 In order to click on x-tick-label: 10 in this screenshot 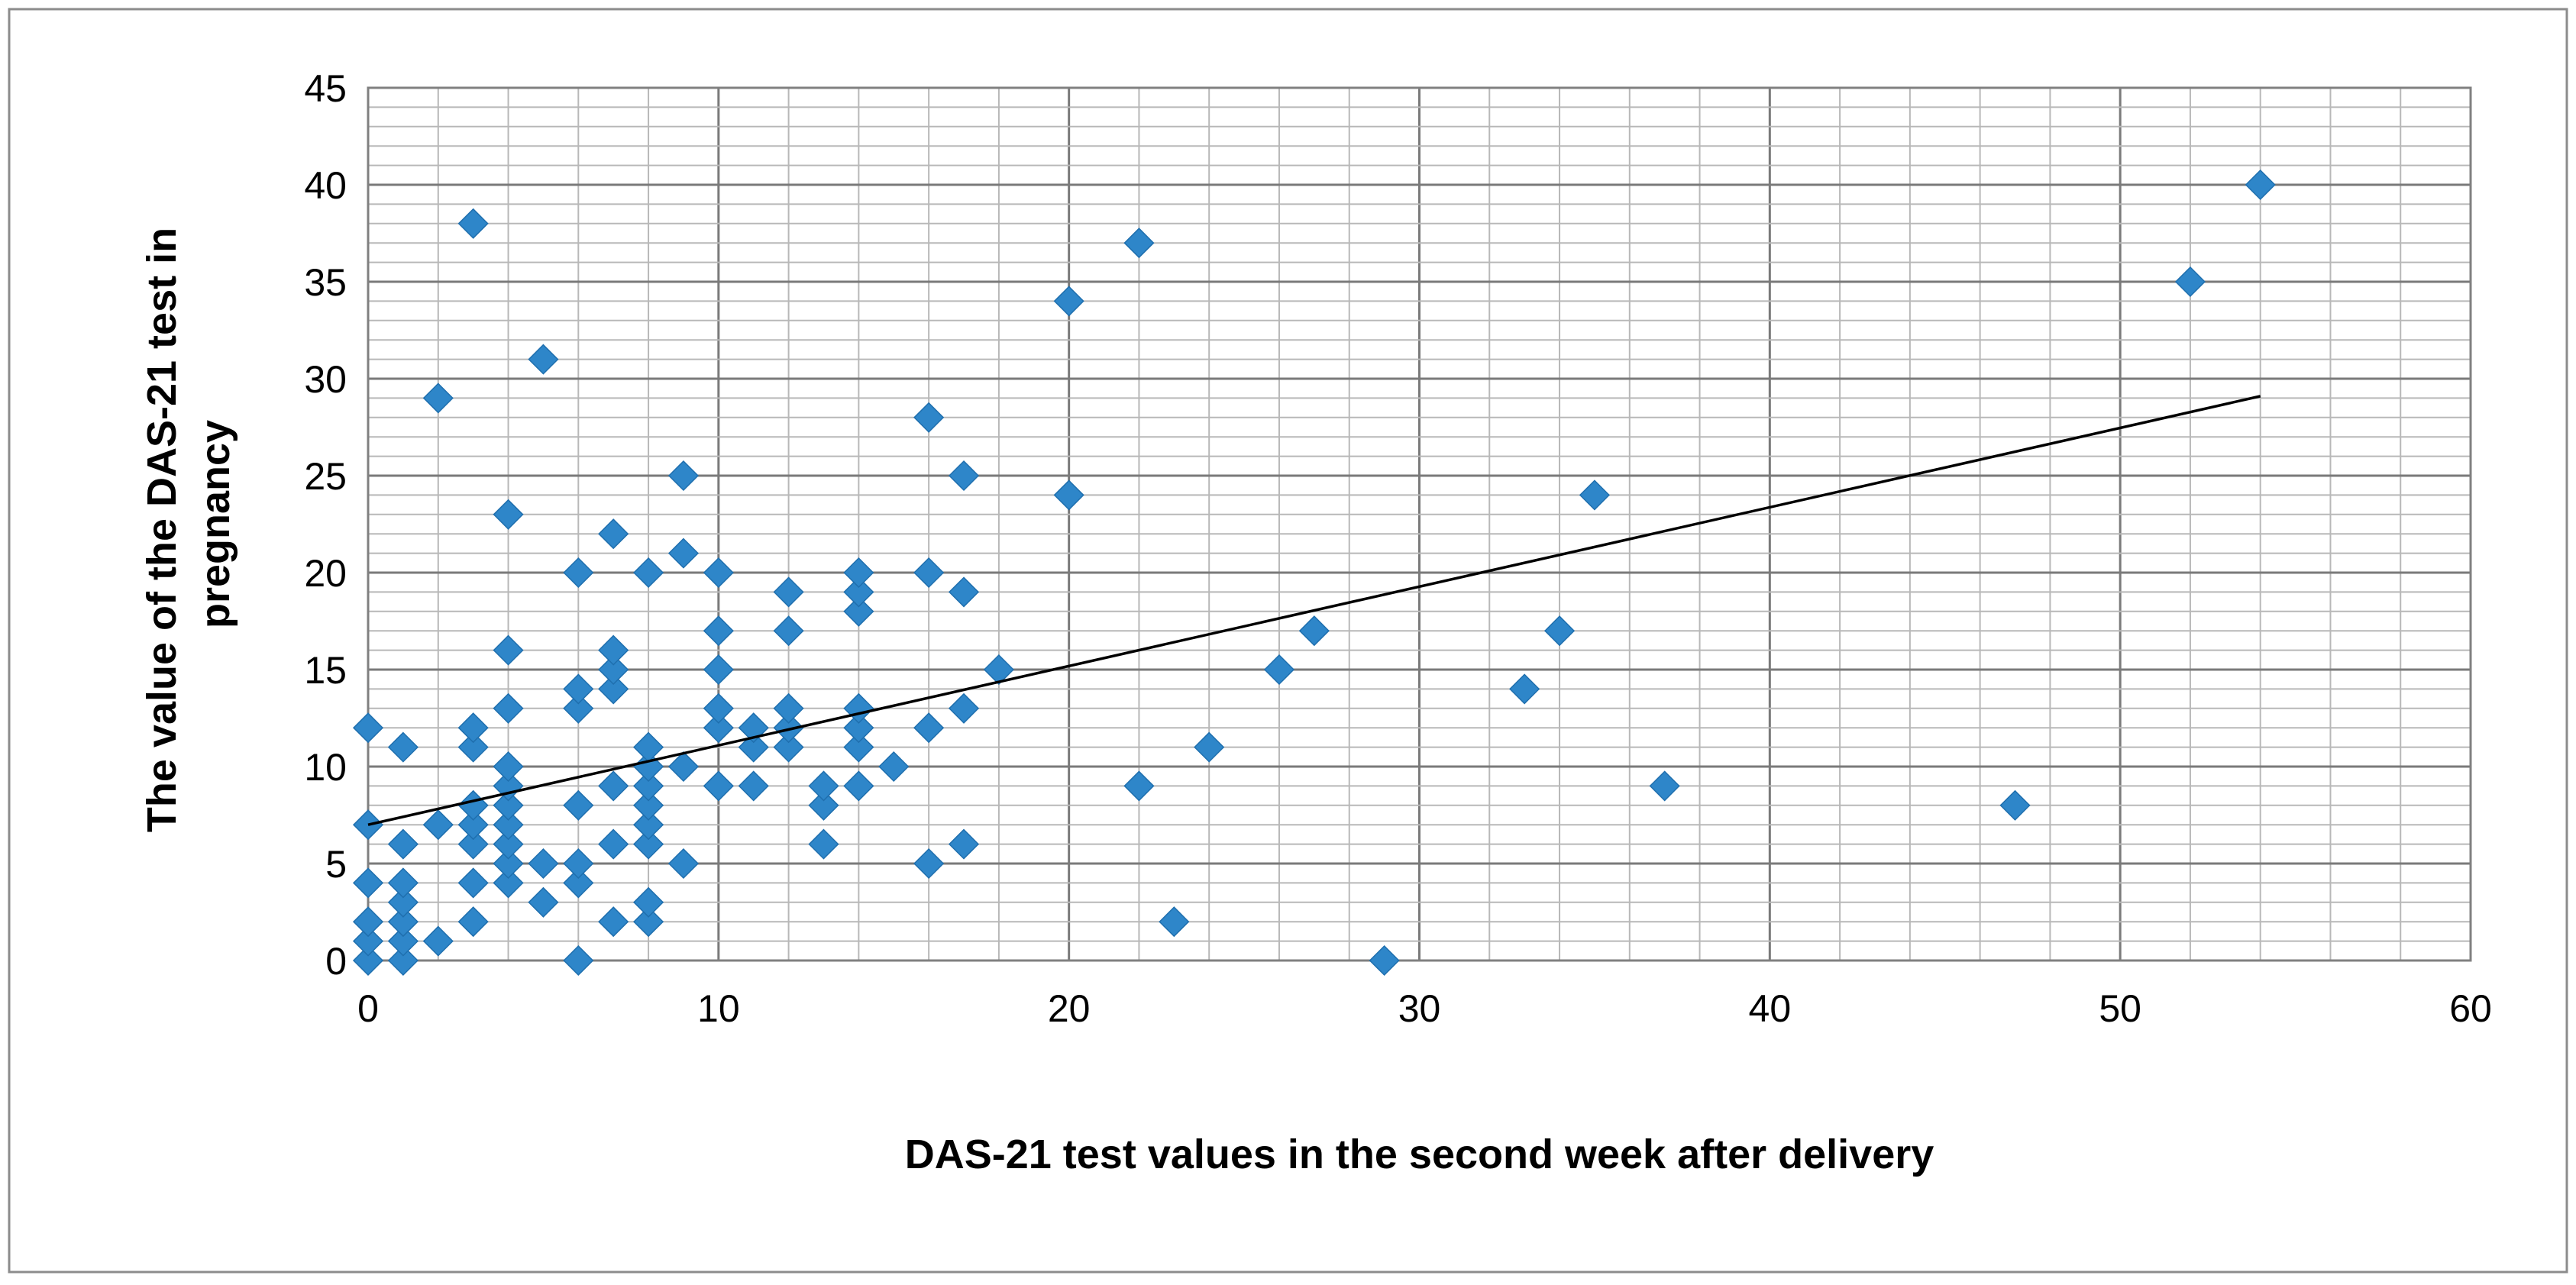, I will do `click(718, 1008)`.